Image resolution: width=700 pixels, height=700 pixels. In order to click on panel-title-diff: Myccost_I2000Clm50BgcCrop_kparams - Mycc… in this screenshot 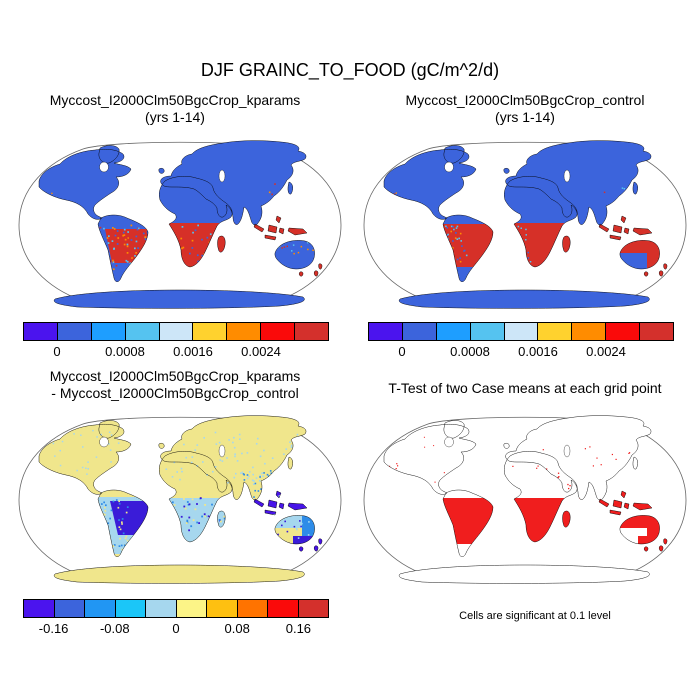, I will do `click(175, 385)`.